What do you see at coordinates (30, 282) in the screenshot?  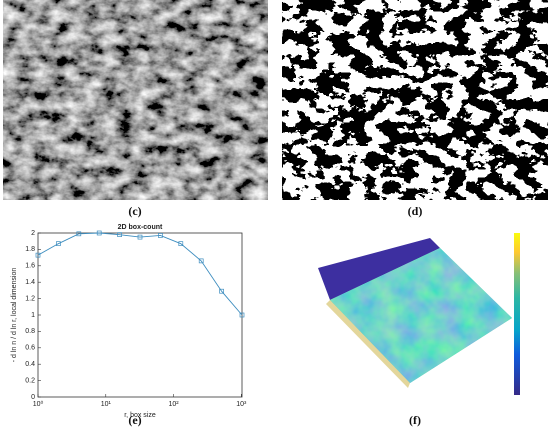 I see `y-tick-label: 1.4` at bounding box center [30, 282].